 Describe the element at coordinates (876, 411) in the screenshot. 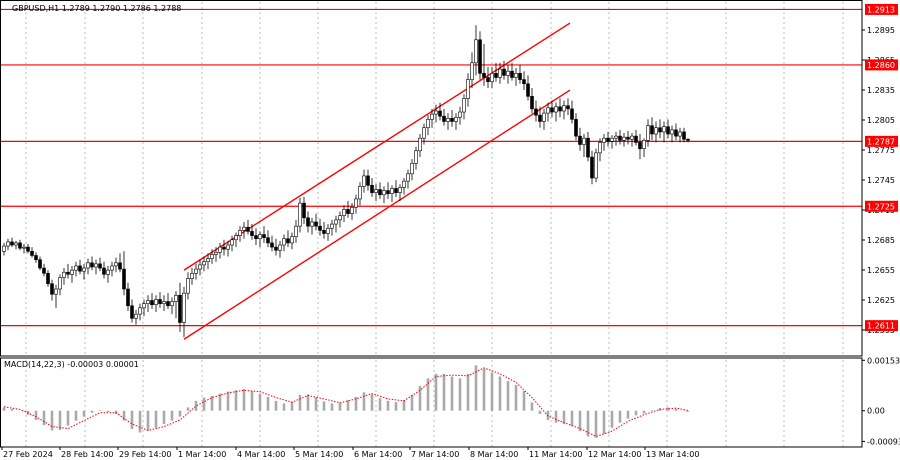

I see `macd-tick-label: 0.00` at that location.